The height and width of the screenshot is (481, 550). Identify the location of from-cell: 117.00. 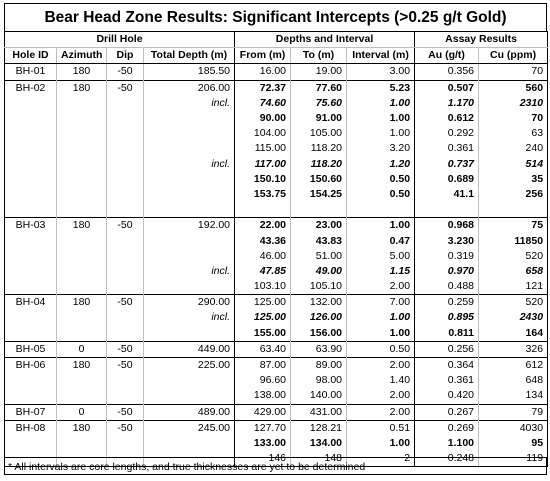
(262, 164).